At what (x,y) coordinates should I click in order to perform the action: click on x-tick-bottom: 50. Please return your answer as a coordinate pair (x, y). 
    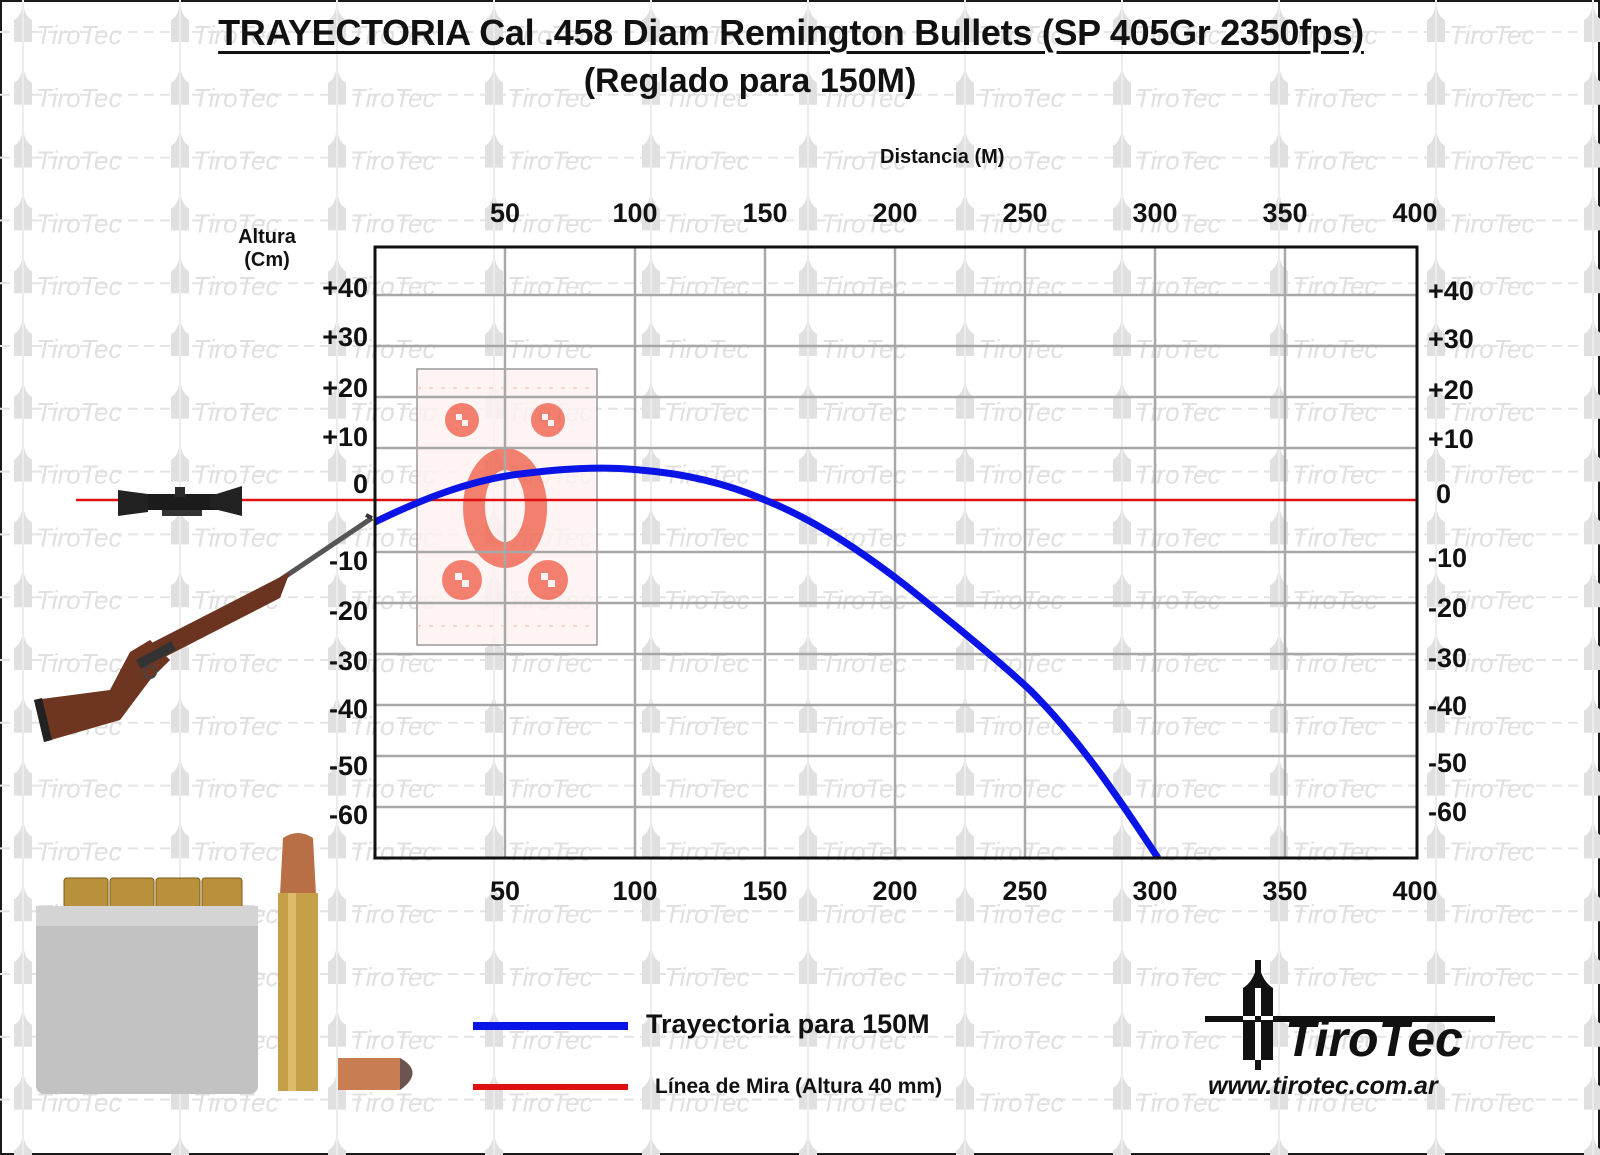
    Looking at the image, I should click on (505, 891).